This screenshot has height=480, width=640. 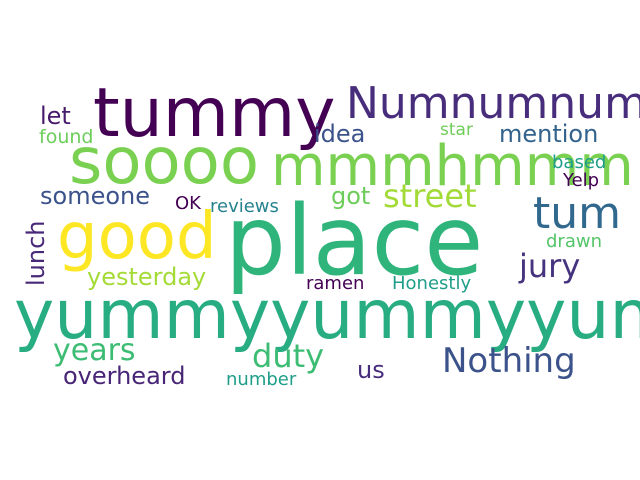 What do you see at coordinates (94, 350) in the screenshot?
I see `word-years: years` at bounding box center [94, 350].